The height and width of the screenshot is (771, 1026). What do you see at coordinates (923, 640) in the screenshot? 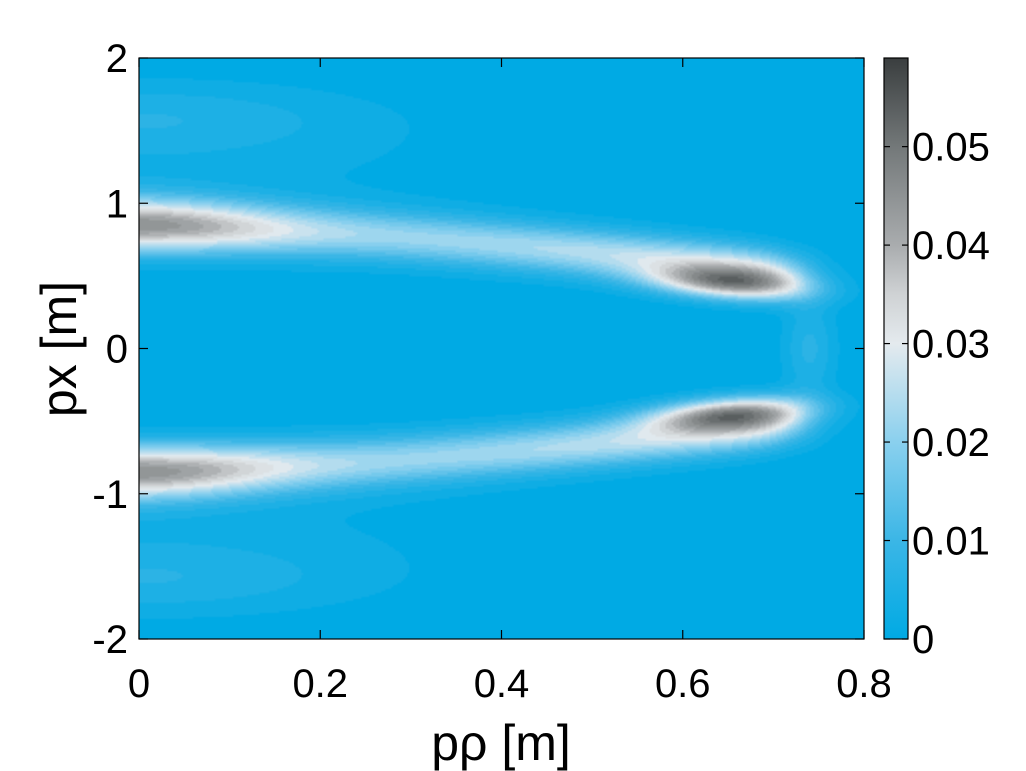
I see `colorbar-tick-label: 0` at bounding box center [923, 640].